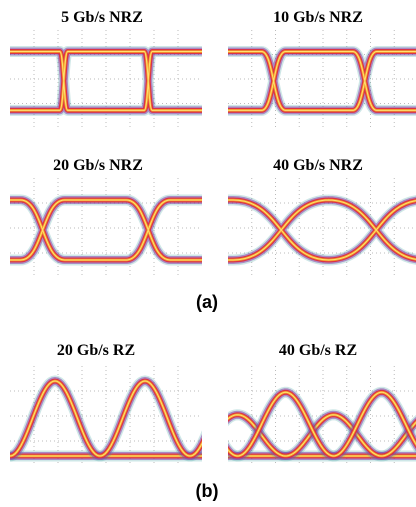 The height and width of the screenshot is (507, 416). What do you see at coordinates (102, 17) in the screenshot?
I see `panel-title: 5 Gb/s NRZ` at bounding box center [102, 17].